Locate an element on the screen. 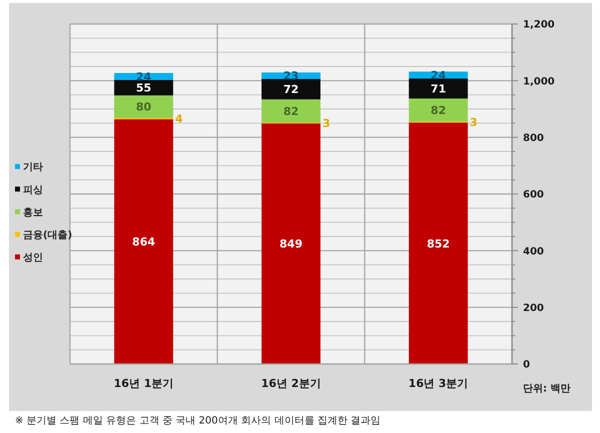  x-tick-label: 16년 3분기 is located at coordinates (438, 383).